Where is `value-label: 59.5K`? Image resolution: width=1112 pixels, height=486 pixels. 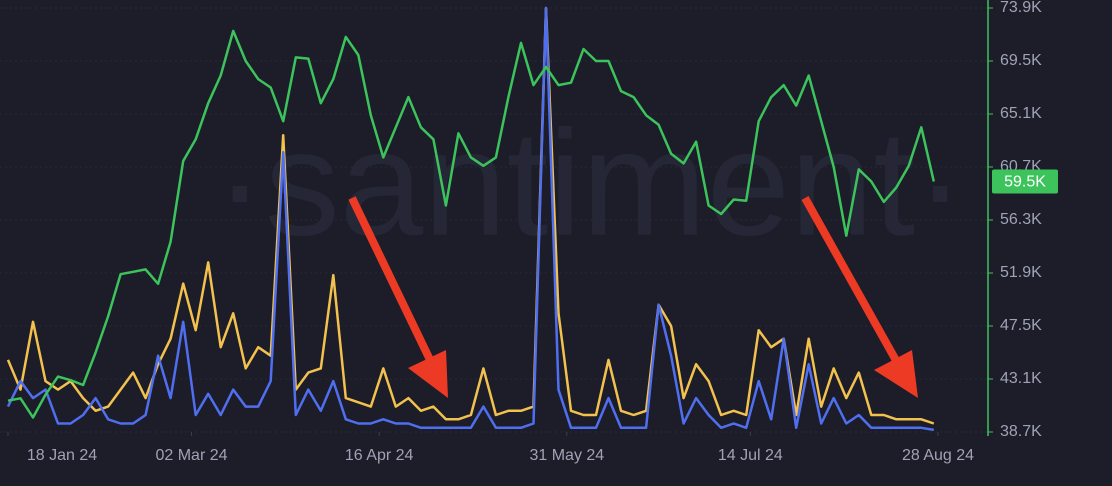 value-label: 59.5K is located at coordinates (1025, 182).